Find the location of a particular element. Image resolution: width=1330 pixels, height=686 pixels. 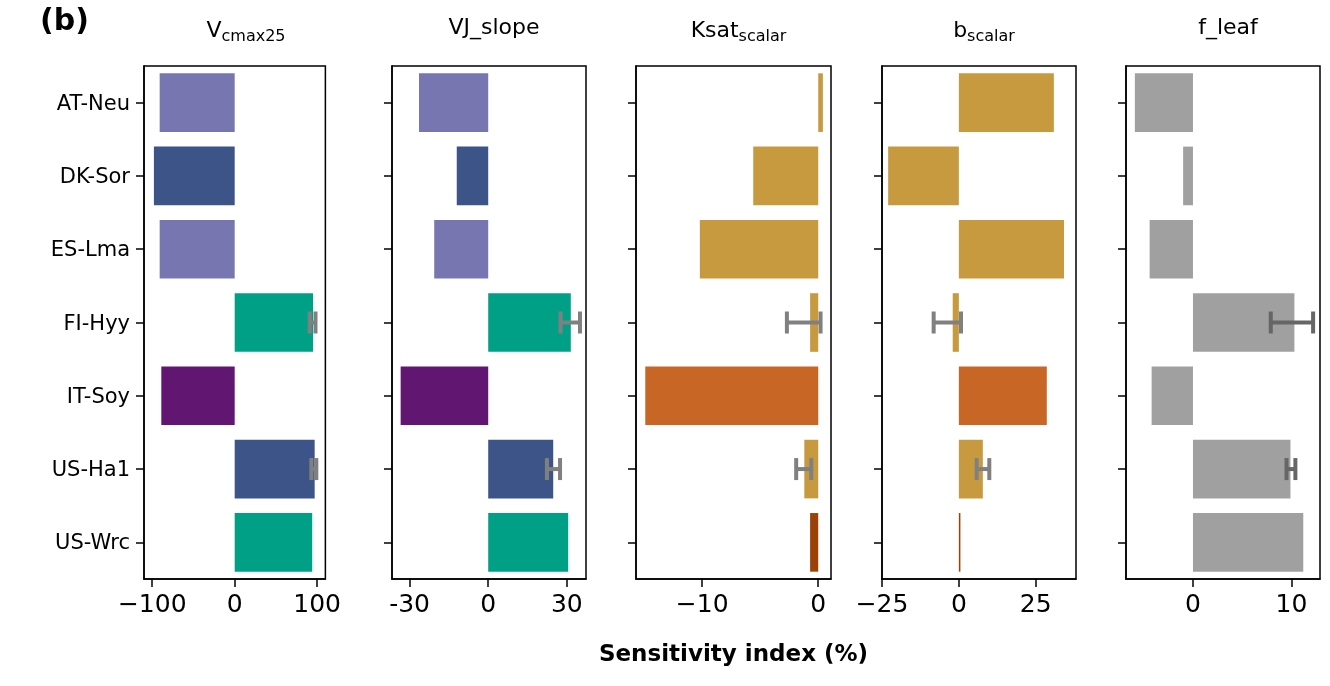

y-tick-label: US-Ha1 is located at coordinates (90, 469).